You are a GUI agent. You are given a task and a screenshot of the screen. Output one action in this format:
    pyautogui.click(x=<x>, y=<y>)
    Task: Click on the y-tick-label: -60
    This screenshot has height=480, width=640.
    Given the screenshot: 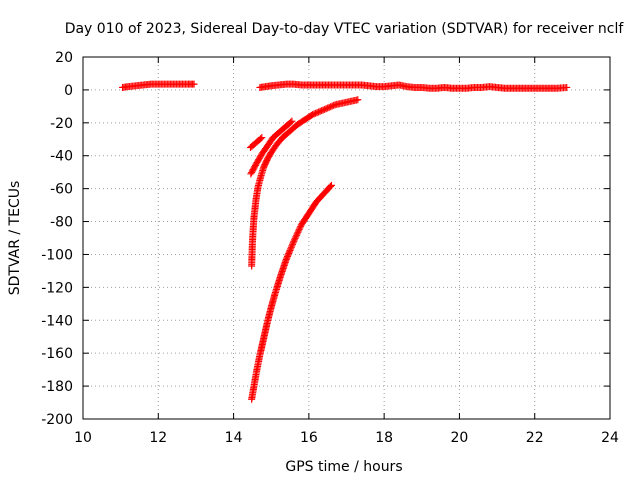 What is the action you would take?
    pyautogui.click(x=61, y=190)
    